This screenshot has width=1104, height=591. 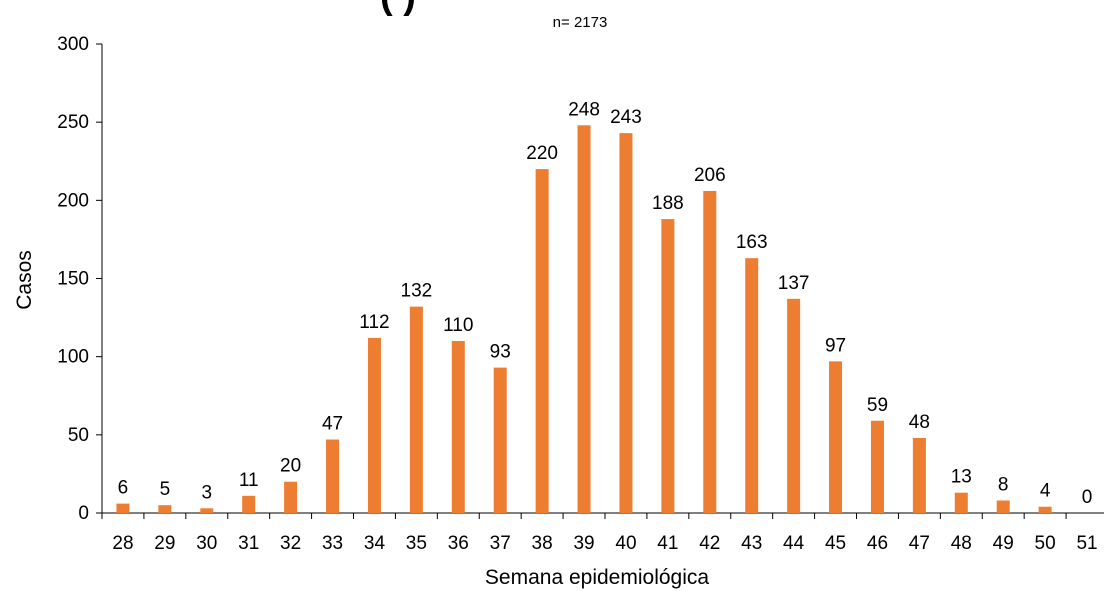 I want to click on x-tick-label: 40, so click(x=625, y=543).